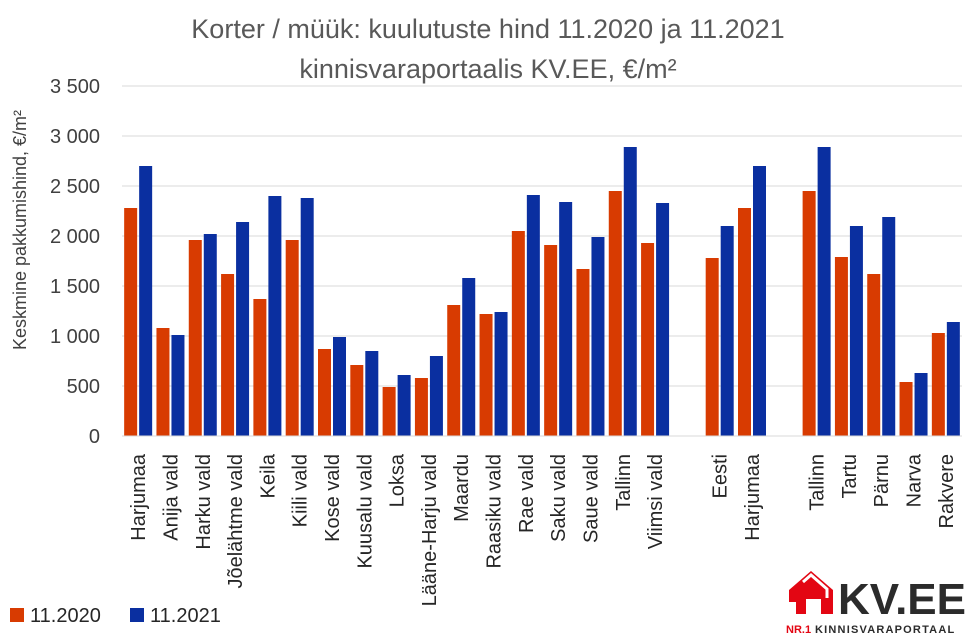 The image size is (976, 638). Describe the element at coordinates (850, 476) in the screenshot. I see `category-label: Tartu` at that location.